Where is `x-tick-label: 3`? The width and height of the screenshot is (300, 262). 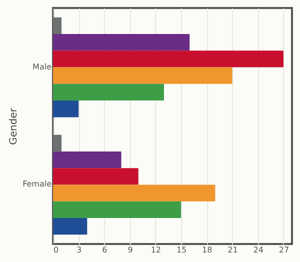
x-tick-label: 3 is located at coordinates (79, 250).